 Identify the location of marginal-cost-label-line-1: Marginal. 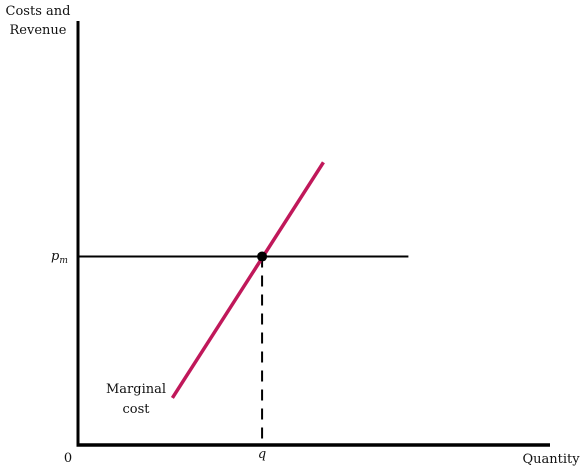
(136, 389).